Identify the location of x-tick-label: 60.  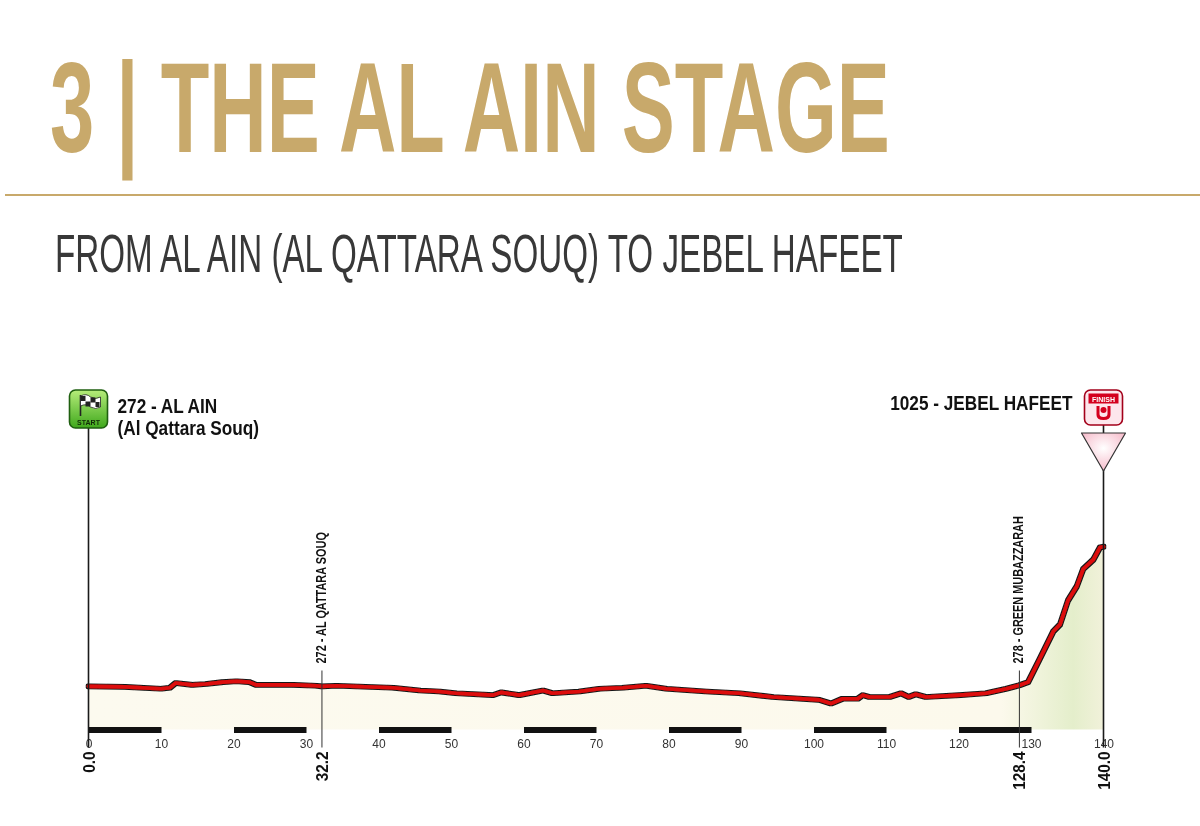
(524, 744).